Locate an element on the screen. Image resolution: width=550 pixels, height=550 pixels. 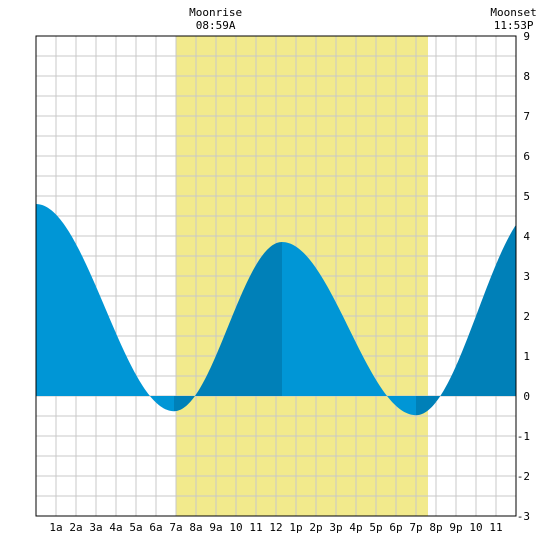
moon-event-label: Moonrise is located at coordinates (215, 12).